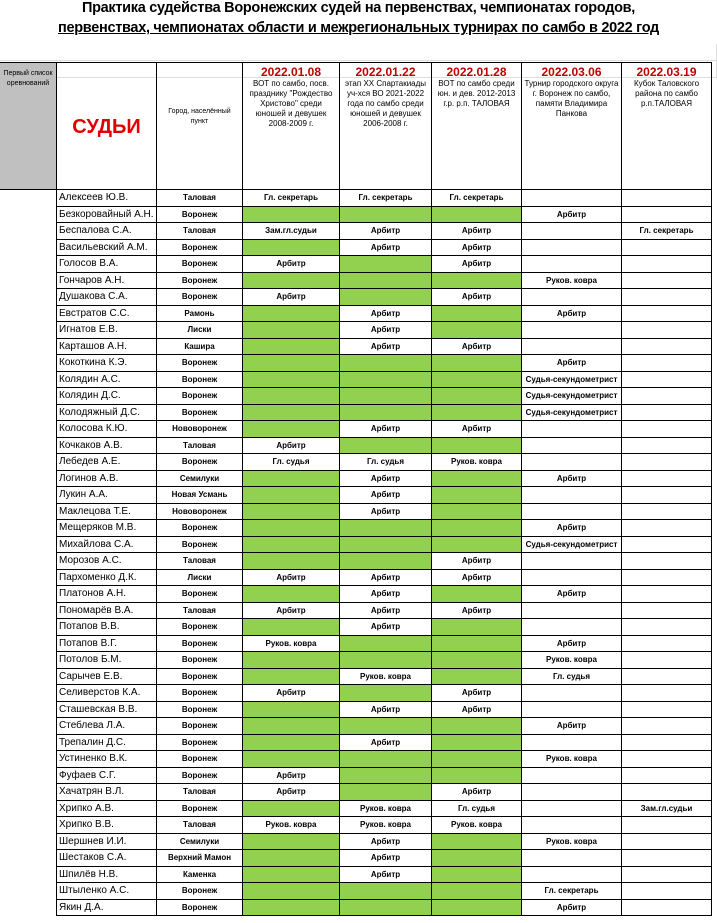 This screenshot has width=717, height=923. What do you see at coordinates (107, 907) in the screenshot?
I see `judge-name: Якин Д.А.` at bounding box center [107, 907].